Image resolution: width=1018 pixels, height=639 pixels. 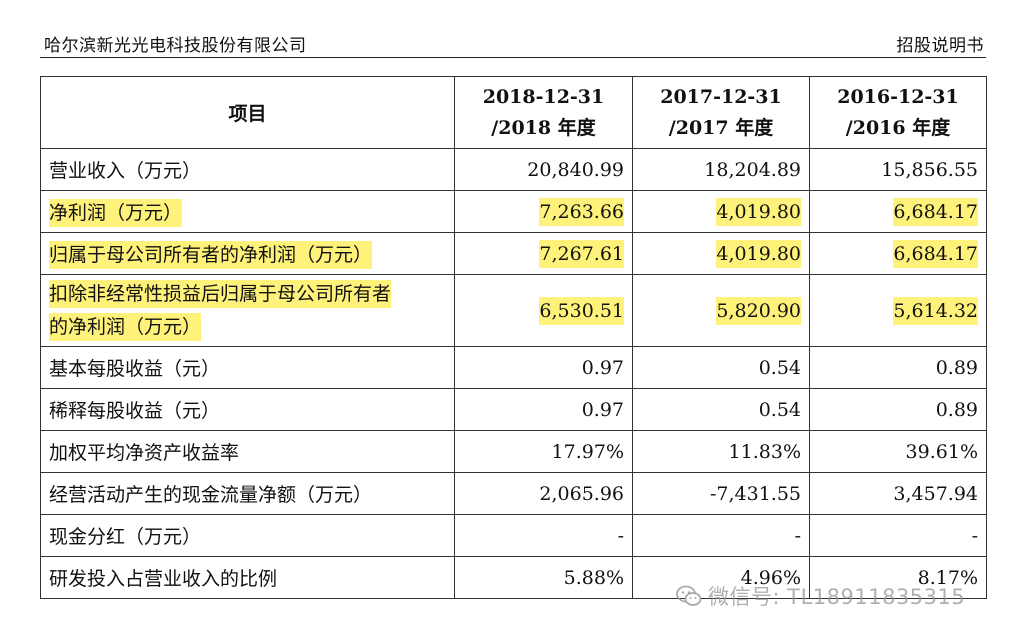 What do you see at coordinates (543, 535) in the screenshot?
I see `value-2018: -` at bounding box center [543, 535].